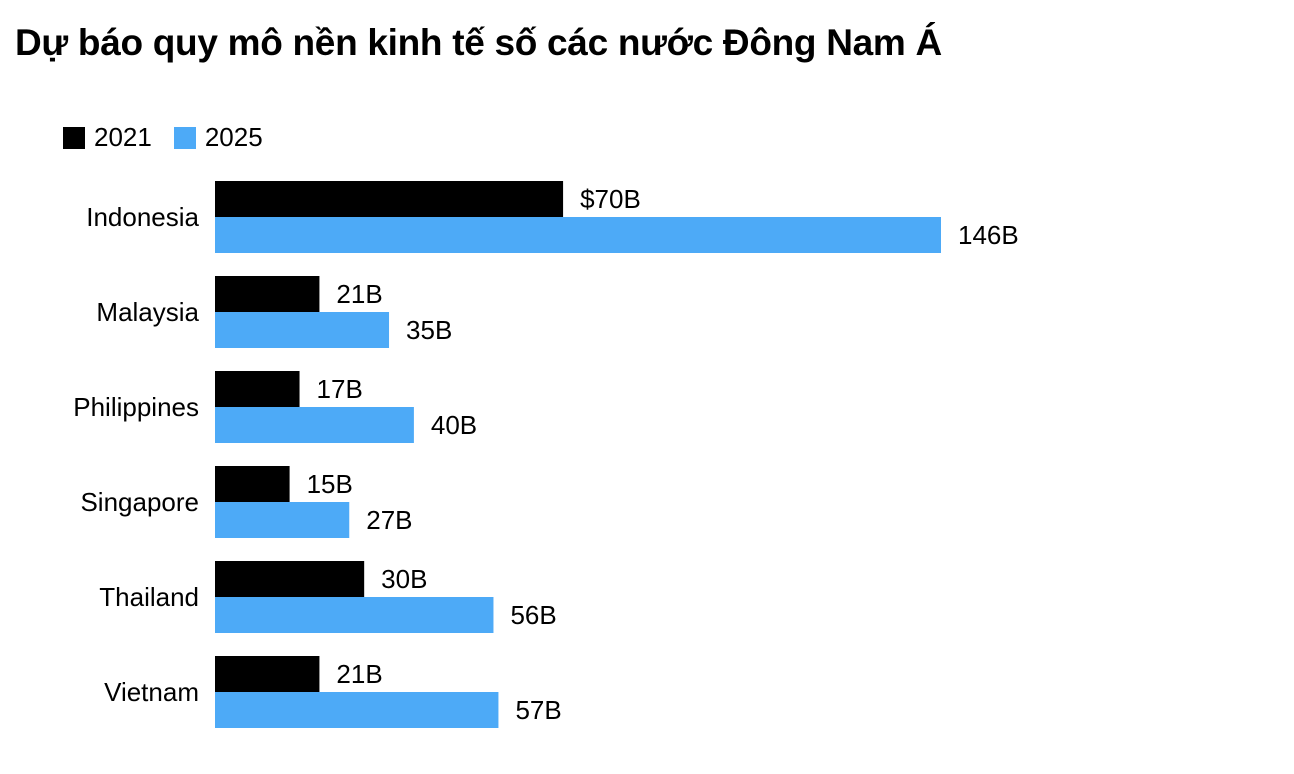 The width and height of the screenshot is (1294, 774). Describe the element at coordinates (389, 520) in the screenshot. I see `data-label-singapore-2025: 27B` at that location.